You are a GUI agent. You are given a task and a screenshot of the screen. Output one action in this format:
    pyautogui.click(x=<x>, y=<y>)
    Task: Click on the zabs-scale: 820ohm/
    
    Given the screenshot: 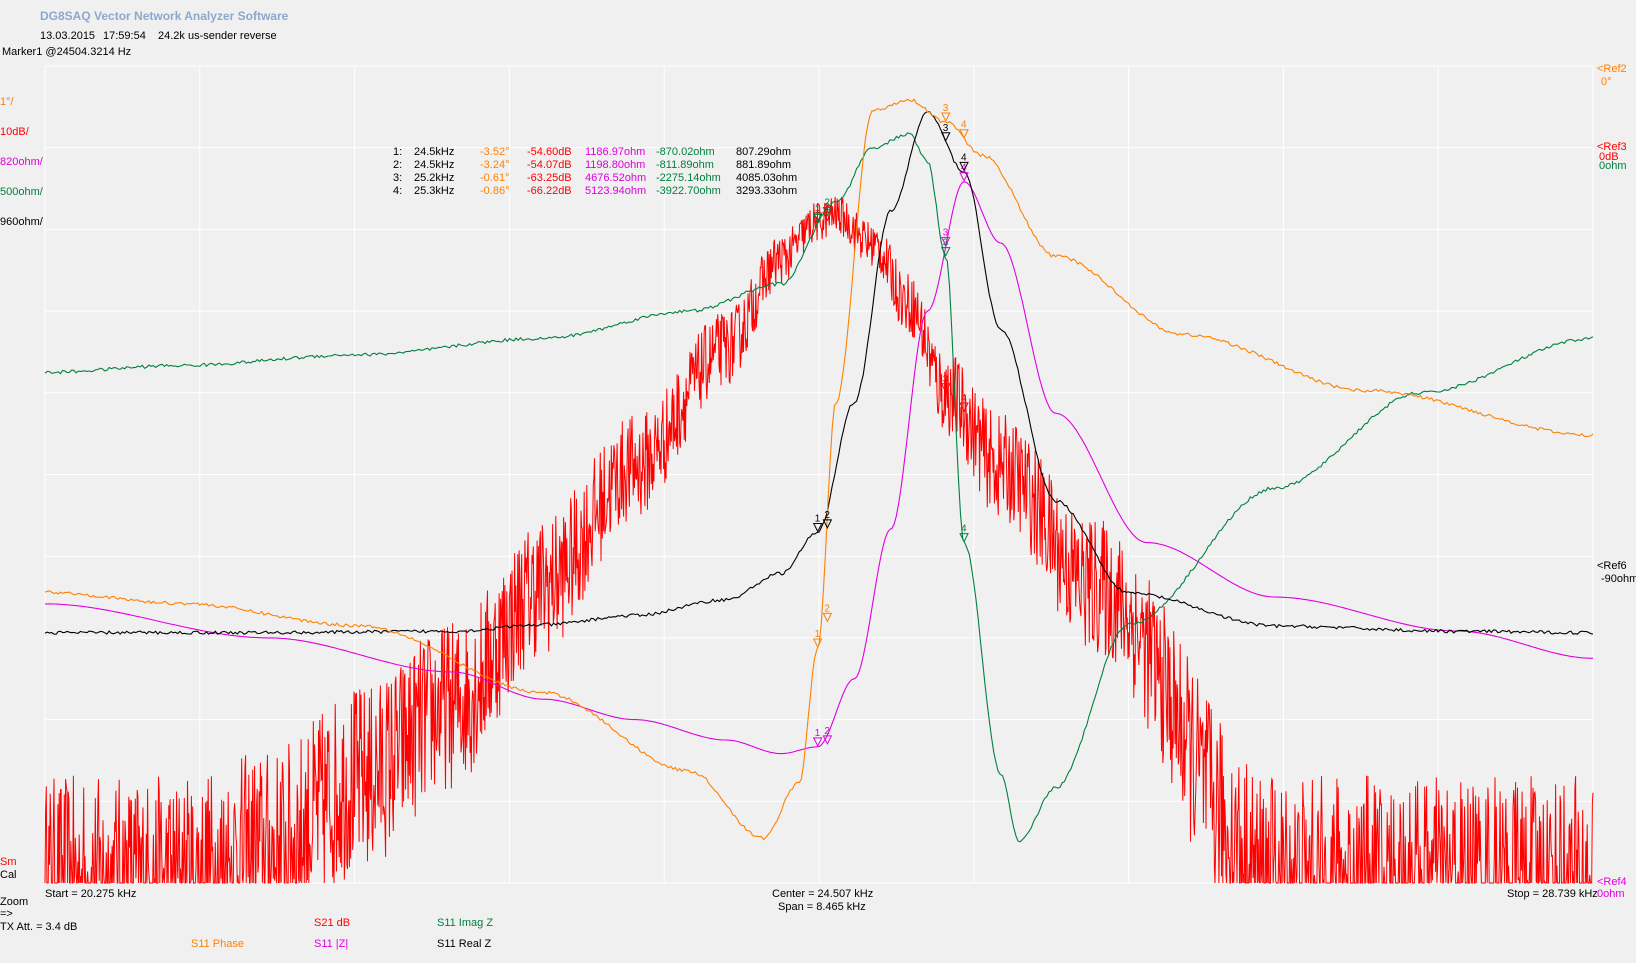 What is the action you would take?
    pyautogui.click(x=21, y=162)
    